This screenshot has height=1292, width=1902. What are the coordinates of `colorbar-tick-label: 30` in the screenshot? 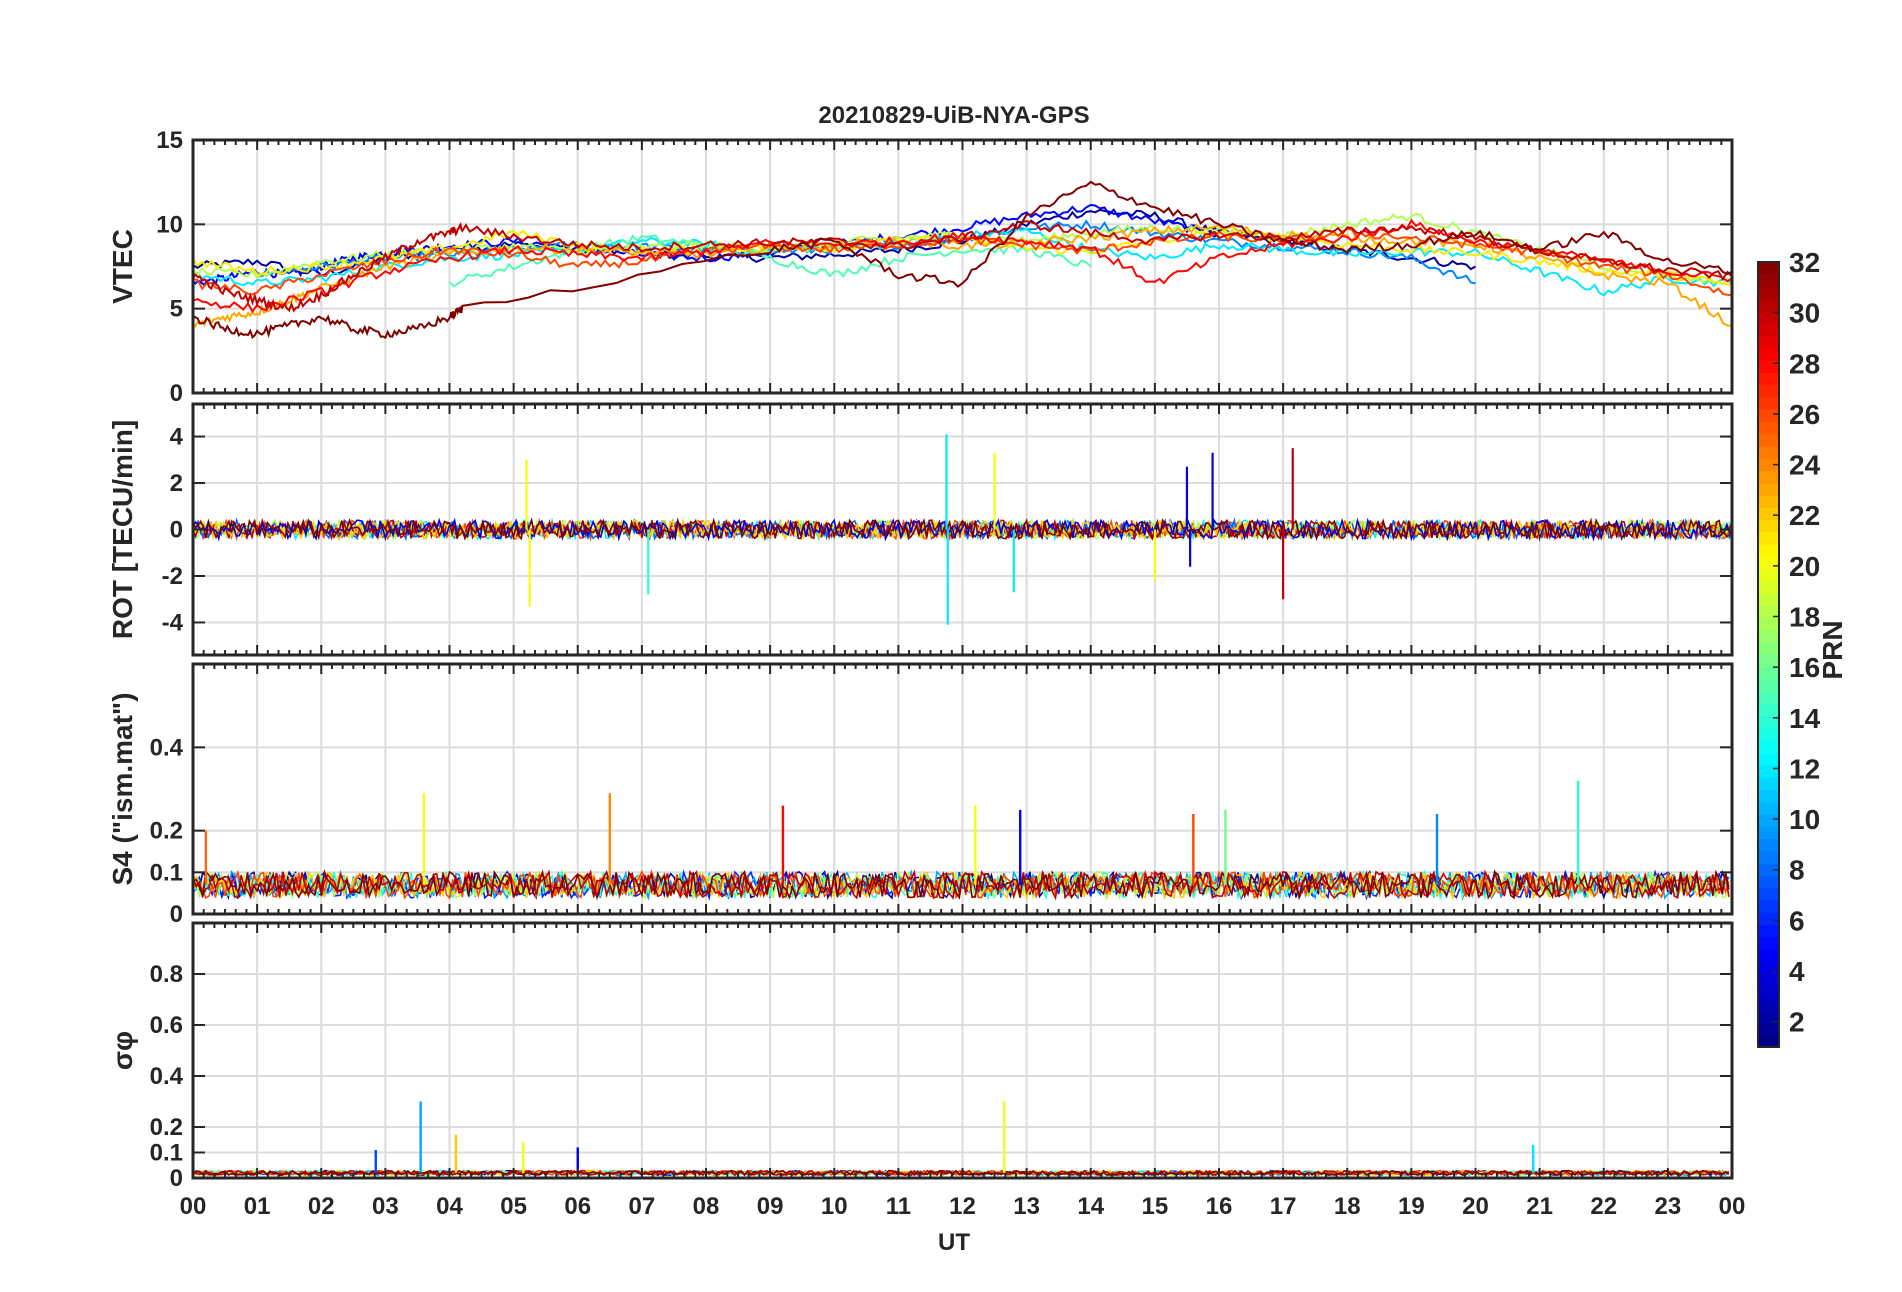 It's located at (1804, 313).